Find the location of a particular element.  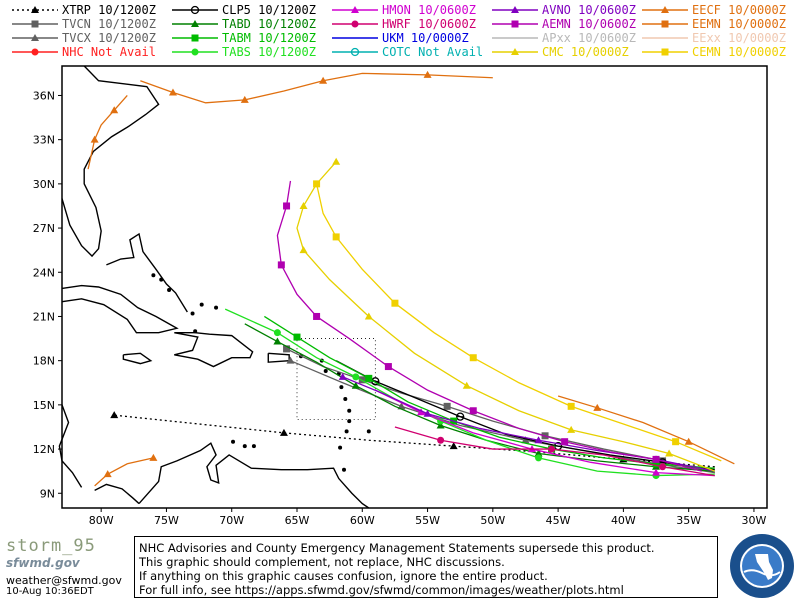

lat-label: 9N is located at coordinates (47, 493).